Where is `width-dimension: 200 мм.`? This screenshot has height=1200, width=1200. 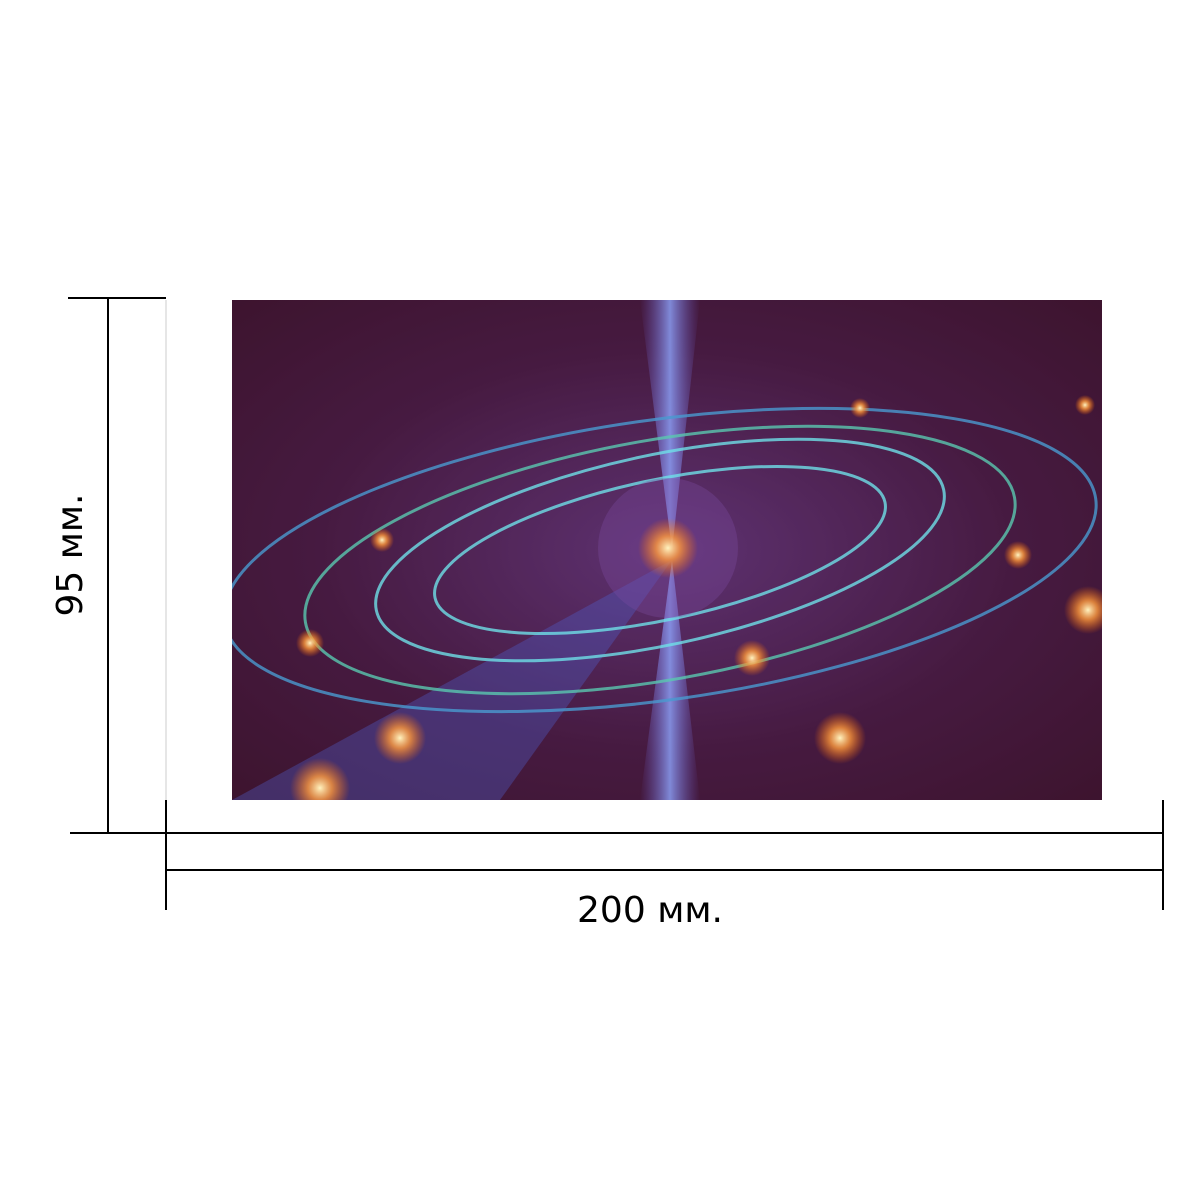 width-dimension: 200 мм. is located at coordinates (664, 865).